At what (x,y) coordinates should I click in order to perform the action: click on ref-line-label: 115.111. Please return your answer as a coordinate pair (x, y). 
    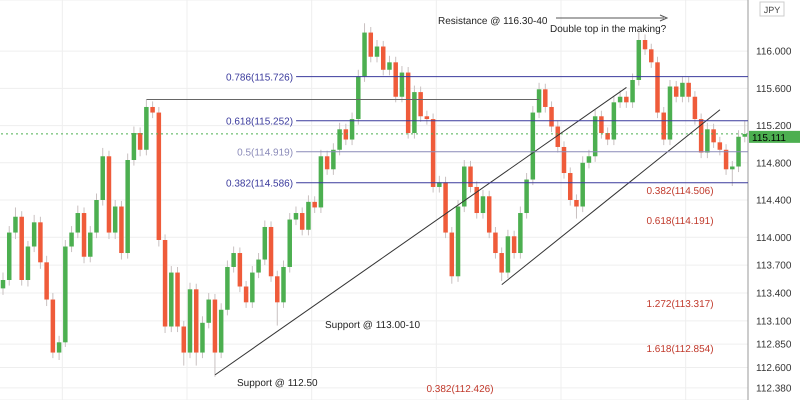
    Looking at the image, I should click on (769, 138).